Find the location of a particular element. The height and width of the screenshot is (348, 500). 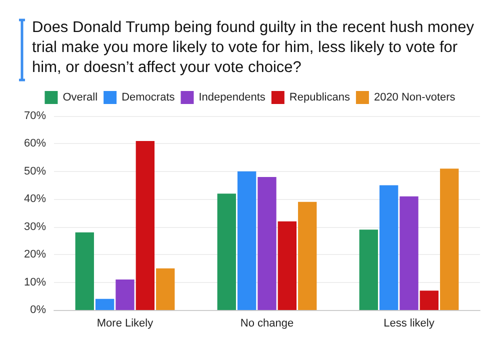

y-tick-label: 20% is located at coordinates (35, 254).